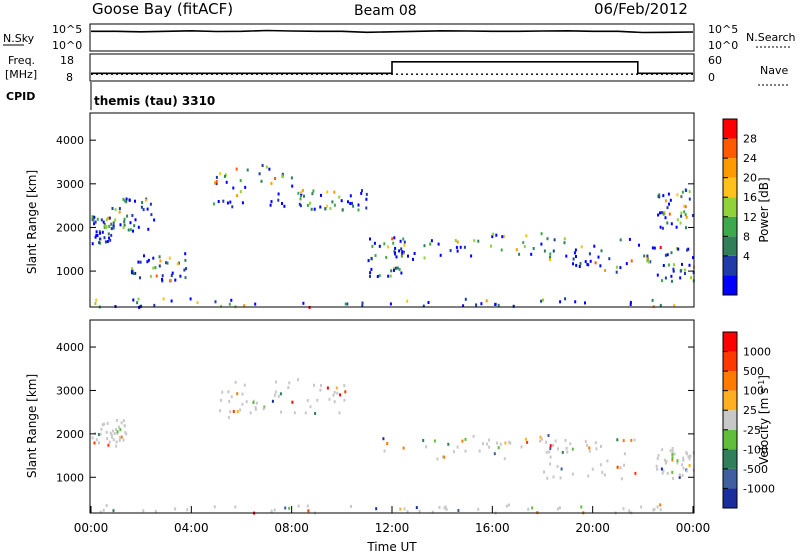 This screenshot has width=800, height=554. What do you see at coordinates (759, 488) in the screenshot?
I see `colorbar-tick-label: -1000` at bounding box center [759, 488].